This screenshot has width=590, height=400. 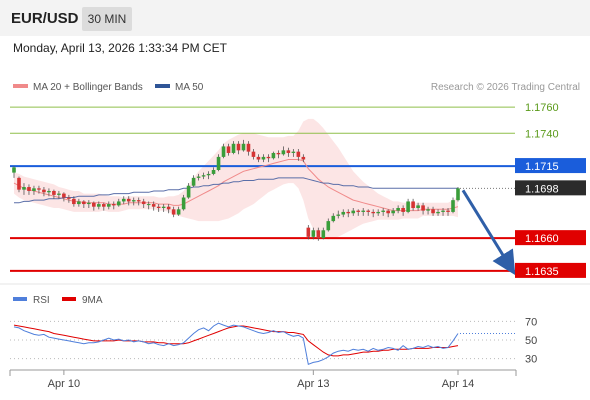 I want to click on rsi-panel: 70 50 30, so click(x=273, y=341).